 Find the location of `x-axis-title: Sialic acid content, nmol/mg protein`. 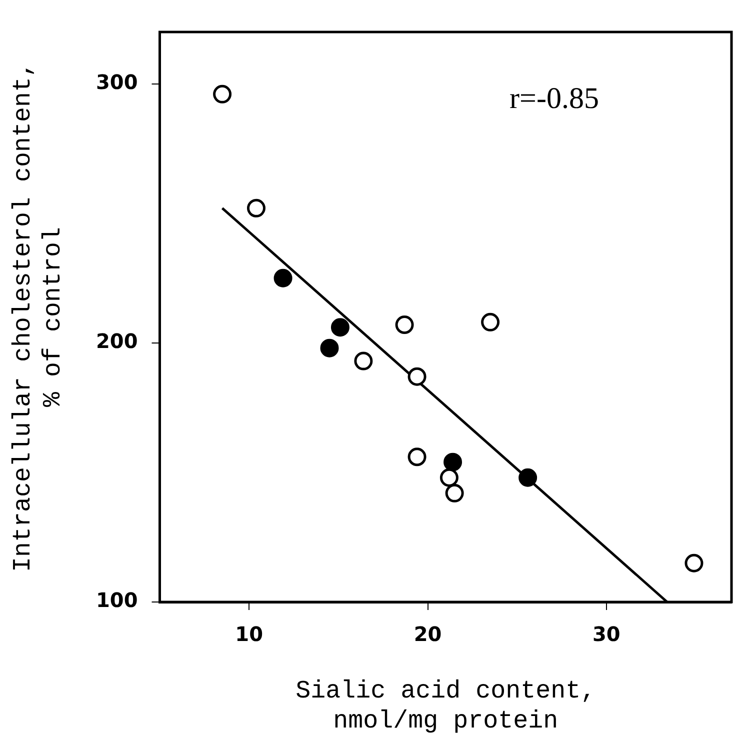

x-axis-title: Sialic acid content, nmol/mg protein is located at coordinates (446, 706).